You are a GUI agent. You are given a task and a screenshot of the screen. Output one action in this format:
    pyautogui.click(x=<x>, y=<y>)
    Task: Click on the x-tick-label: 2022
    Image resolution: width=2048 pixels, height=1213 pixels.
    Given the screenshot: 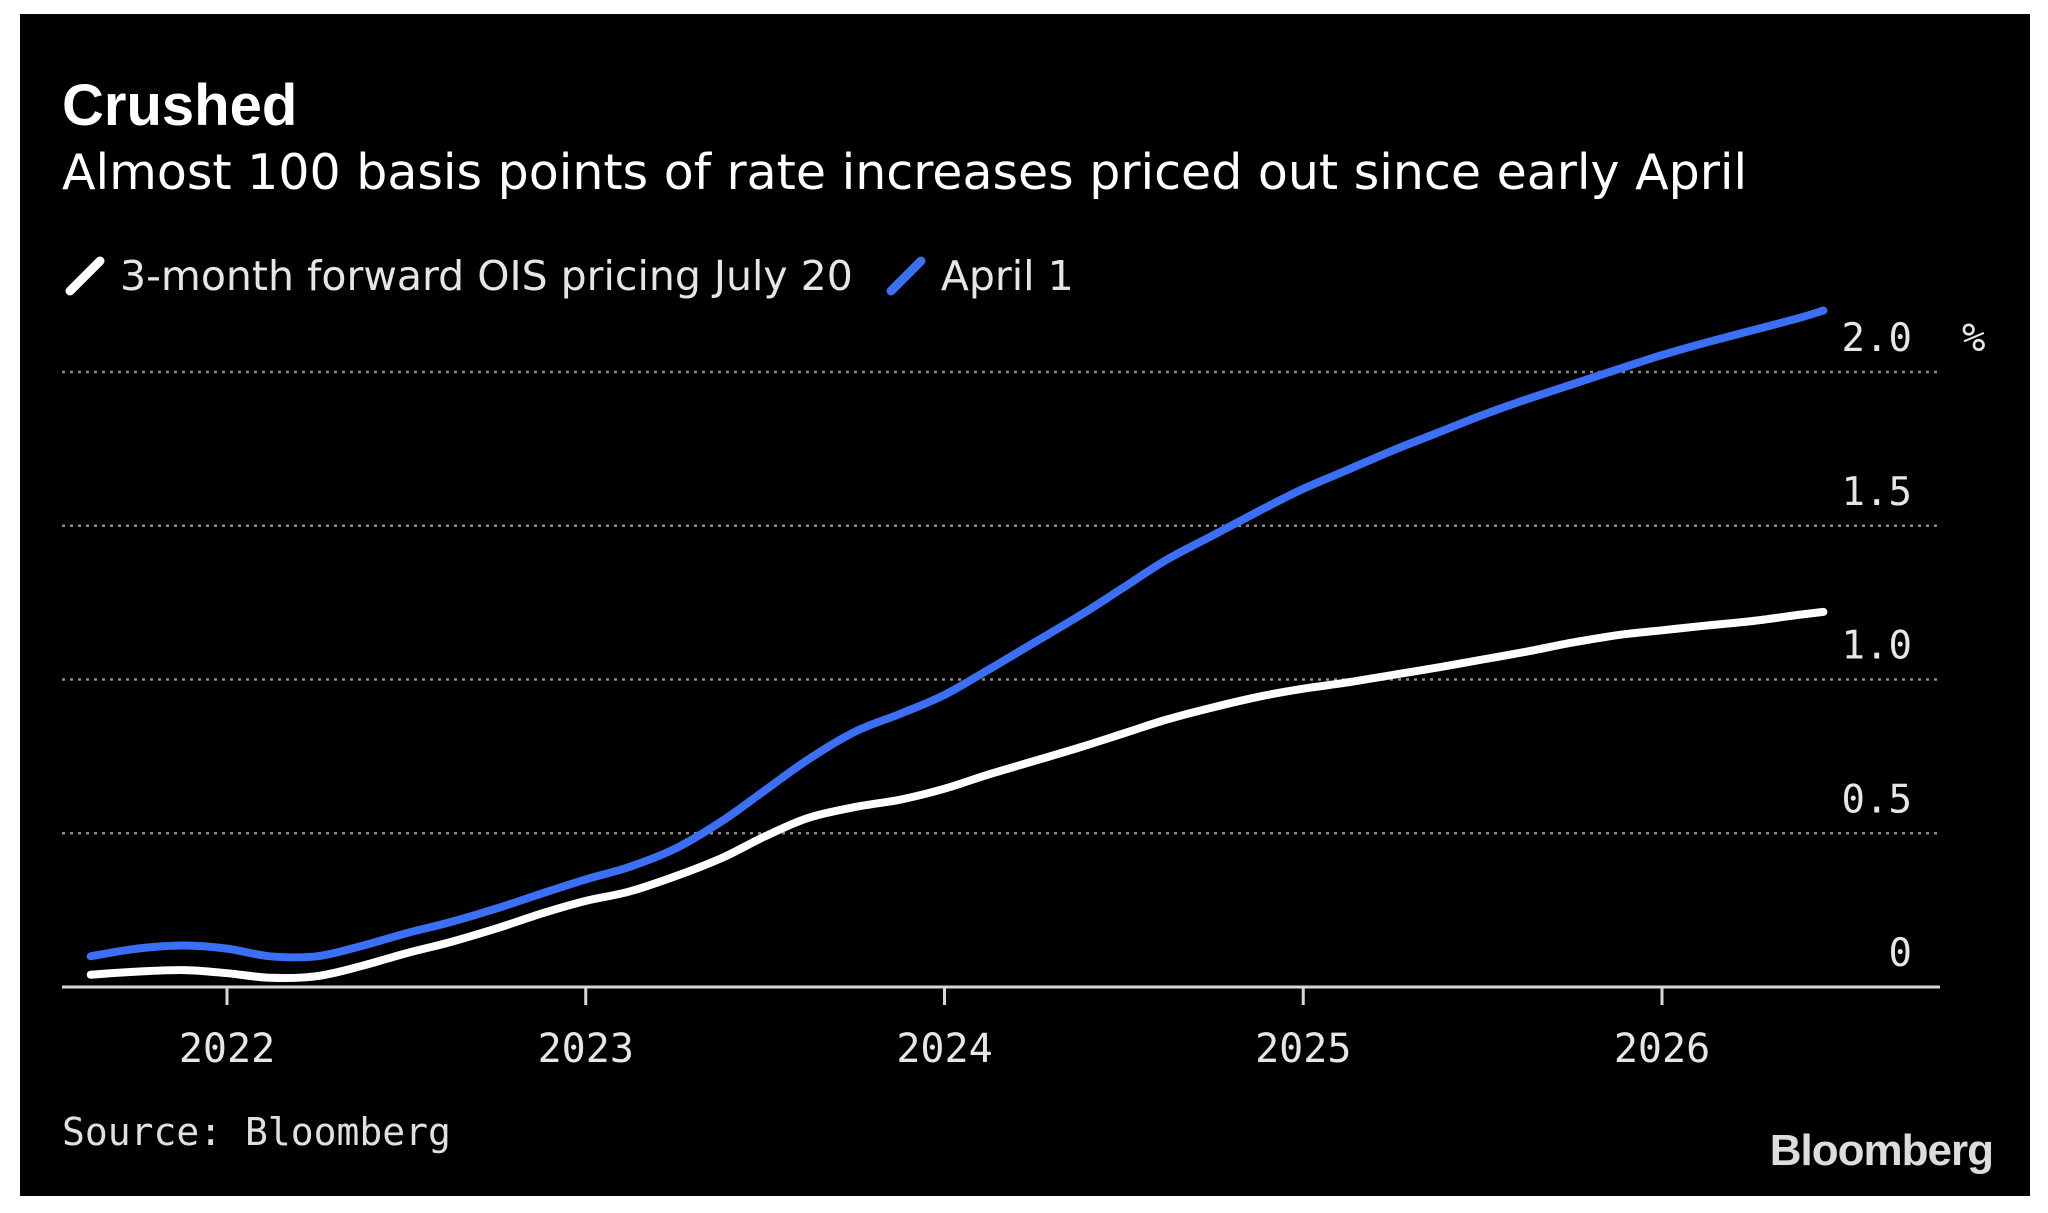 What is the action you would take?
    pyautogui.click(x=227, y=1049)
    